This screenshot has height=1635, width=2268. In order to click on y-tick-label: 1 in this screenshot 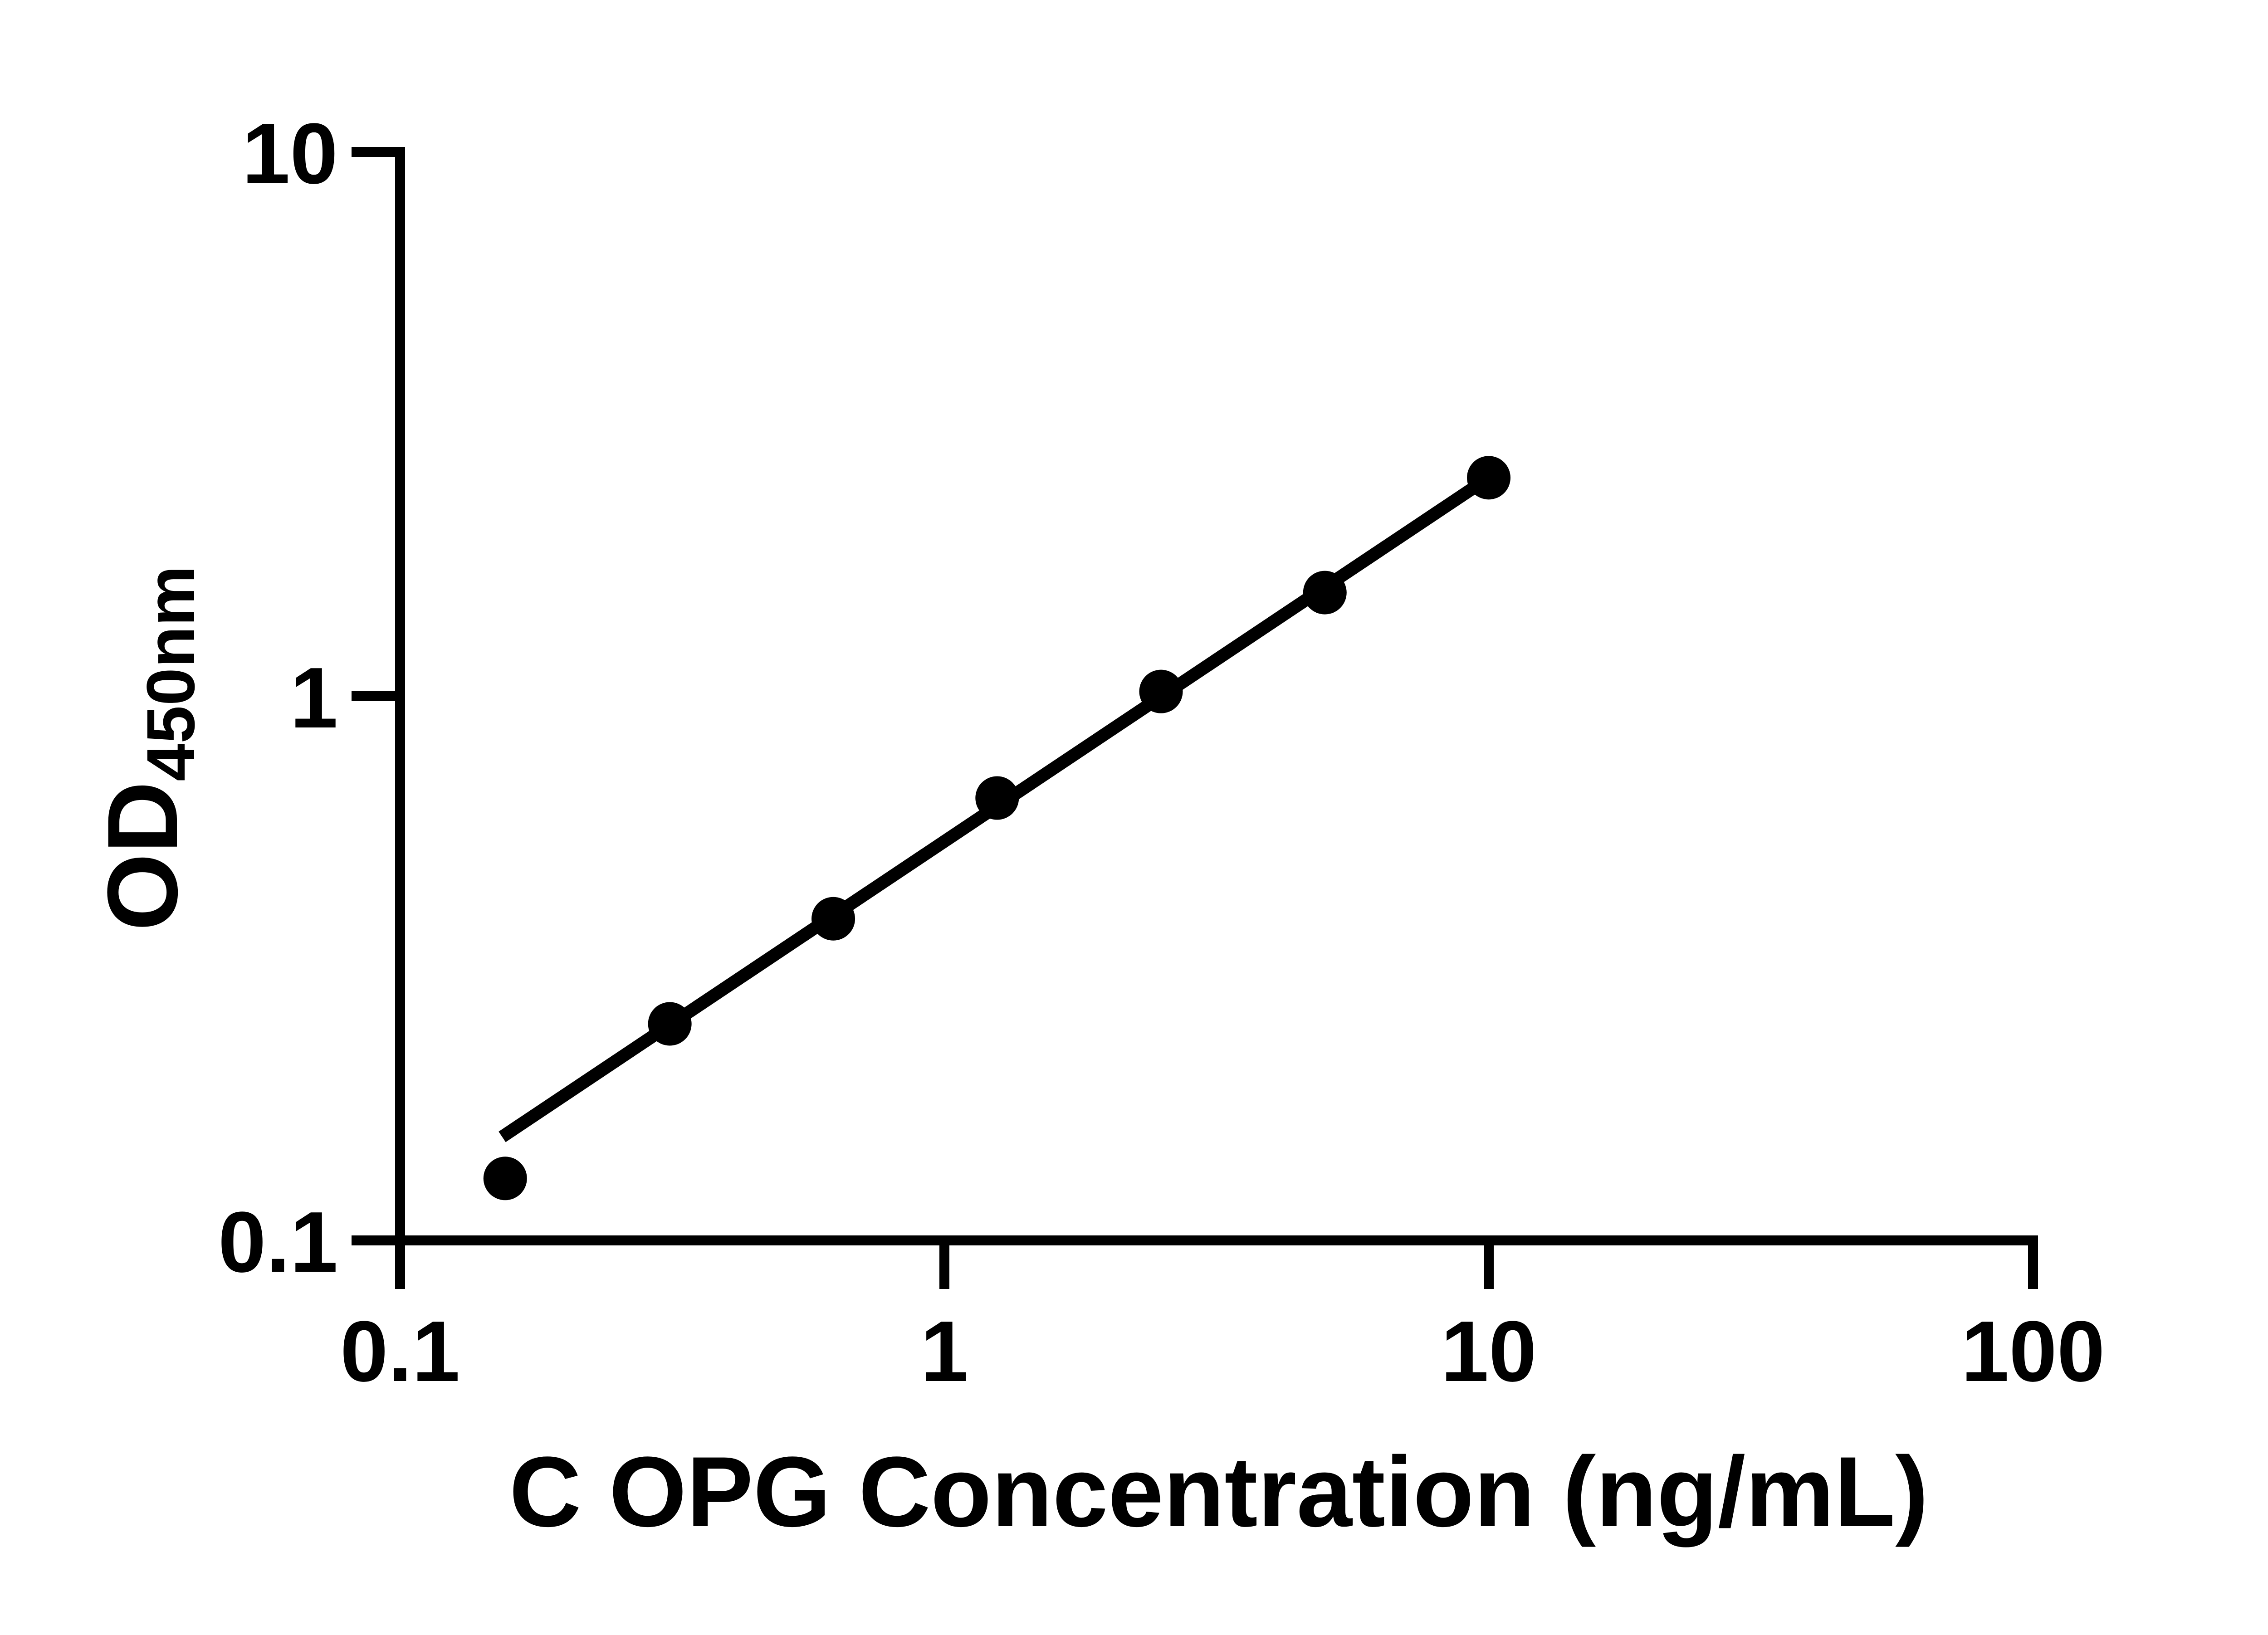, I will do `click(314, 698)`.